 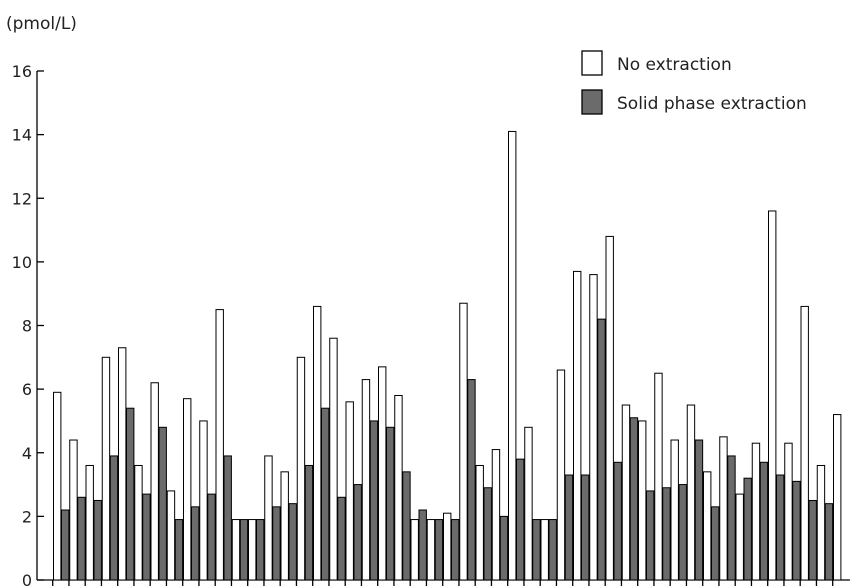 I want to click on y-tick-label: 8, so click(x=27, y=326).